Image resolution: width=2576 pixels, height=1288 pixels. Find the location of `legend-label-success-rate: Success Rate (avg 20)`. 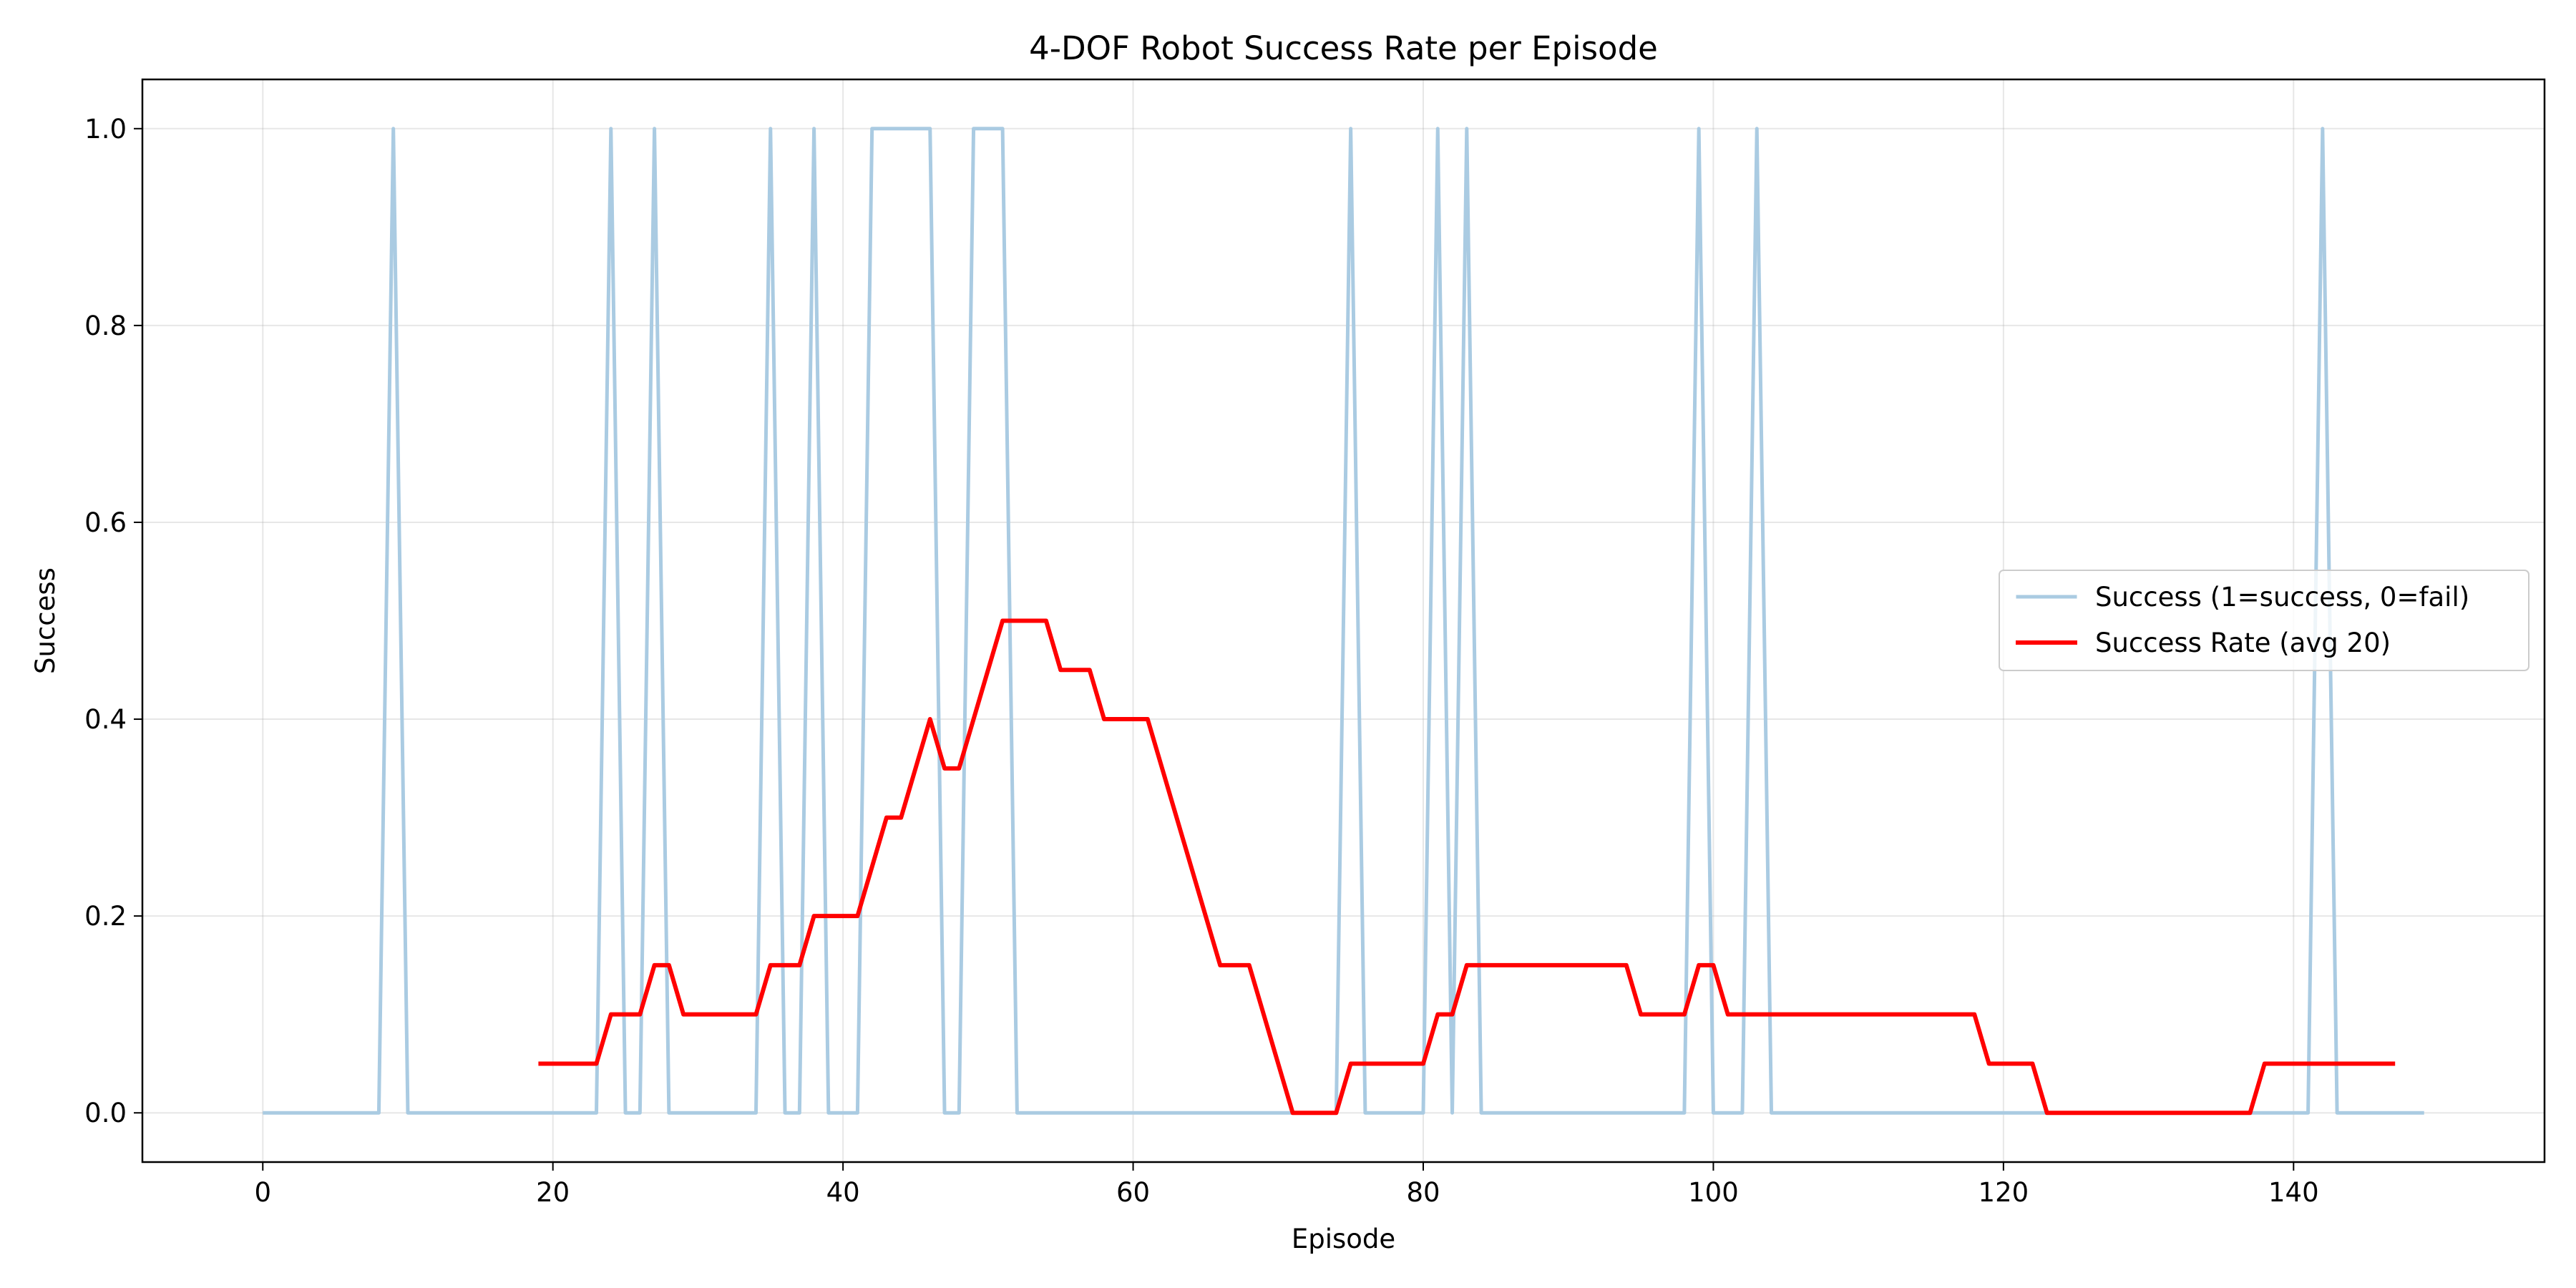

legend-label-success-rate: Success Rate (avg 20) is located at coordinates (2243, 643).